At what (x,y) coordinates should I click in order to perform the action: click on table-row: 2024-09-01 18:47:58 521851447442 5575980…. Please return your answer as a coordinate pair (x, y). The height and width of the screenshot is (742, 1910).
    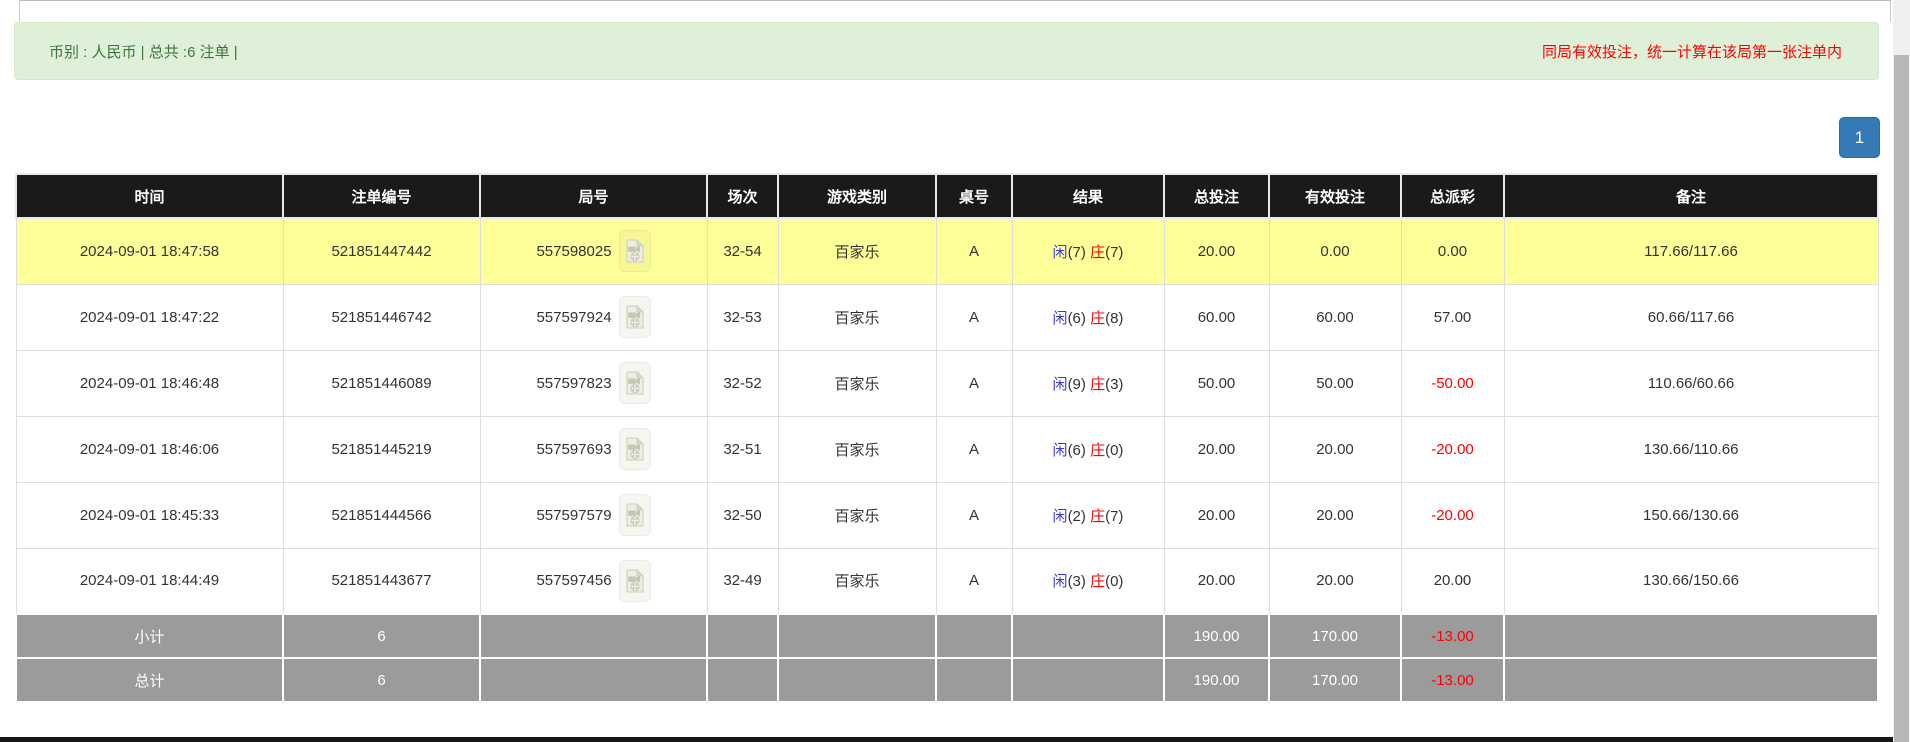
    Looking at the image, I should click on (947, 251).